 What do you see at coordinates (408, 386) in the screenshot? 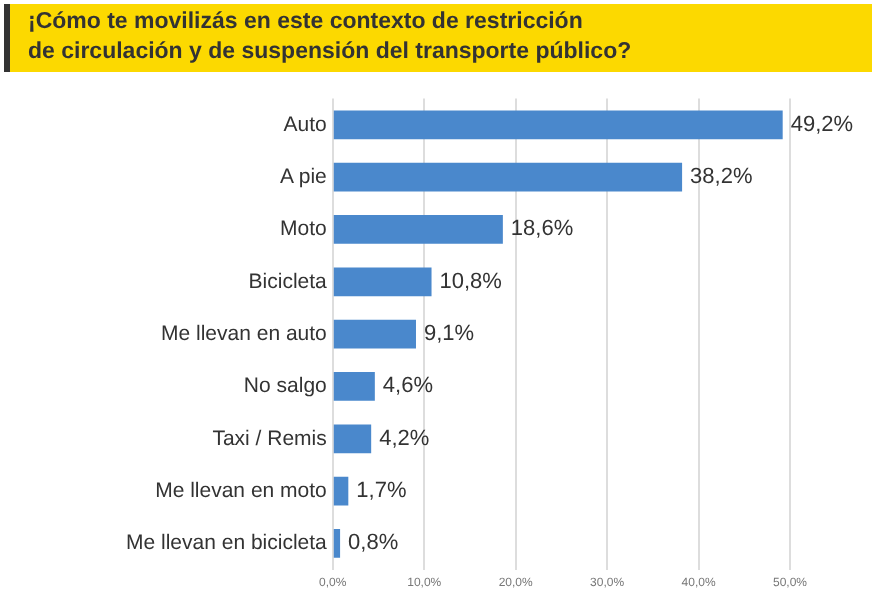
I see `data-label: 4,6%` at bounding box center [408, 386].